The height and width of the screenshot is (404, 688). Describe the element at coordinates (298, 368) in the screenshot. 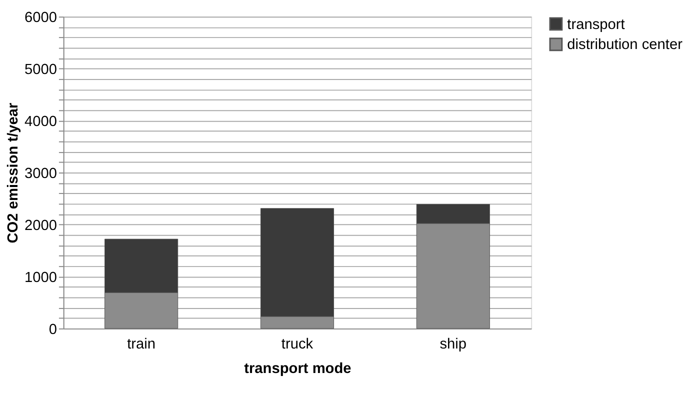

I see `x-axis-title: transport mode` at that location.